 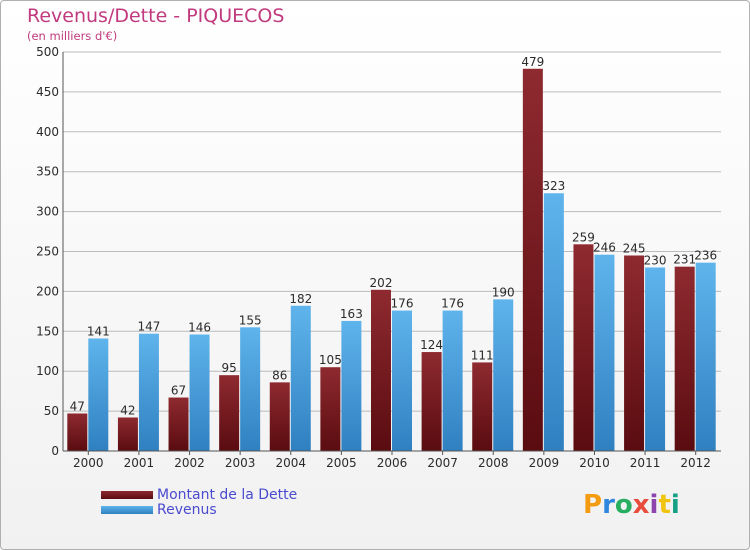 I want to click on x-tick-label: 2001, so click(x=139, y=463).